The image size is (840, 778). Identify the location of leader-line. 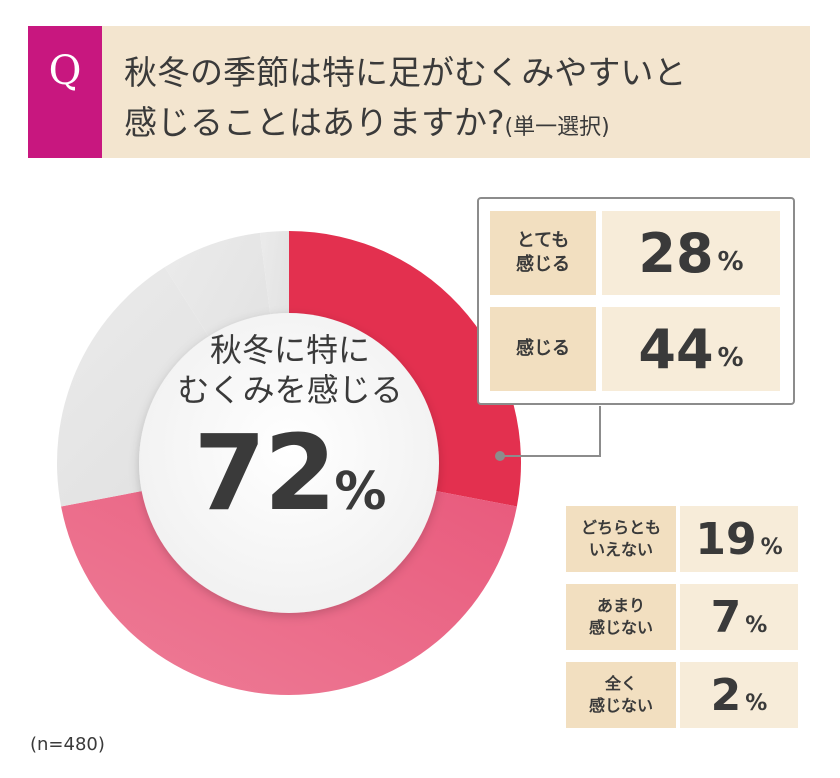
(550, 431).